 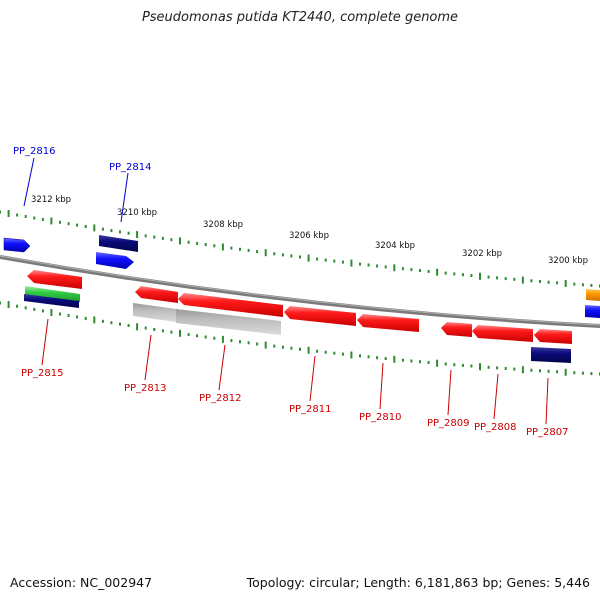 What do you see at coordinates (310, 409) in the screenshot?
I see `gene-label: PP_2811` at bounding box center [310, 409].